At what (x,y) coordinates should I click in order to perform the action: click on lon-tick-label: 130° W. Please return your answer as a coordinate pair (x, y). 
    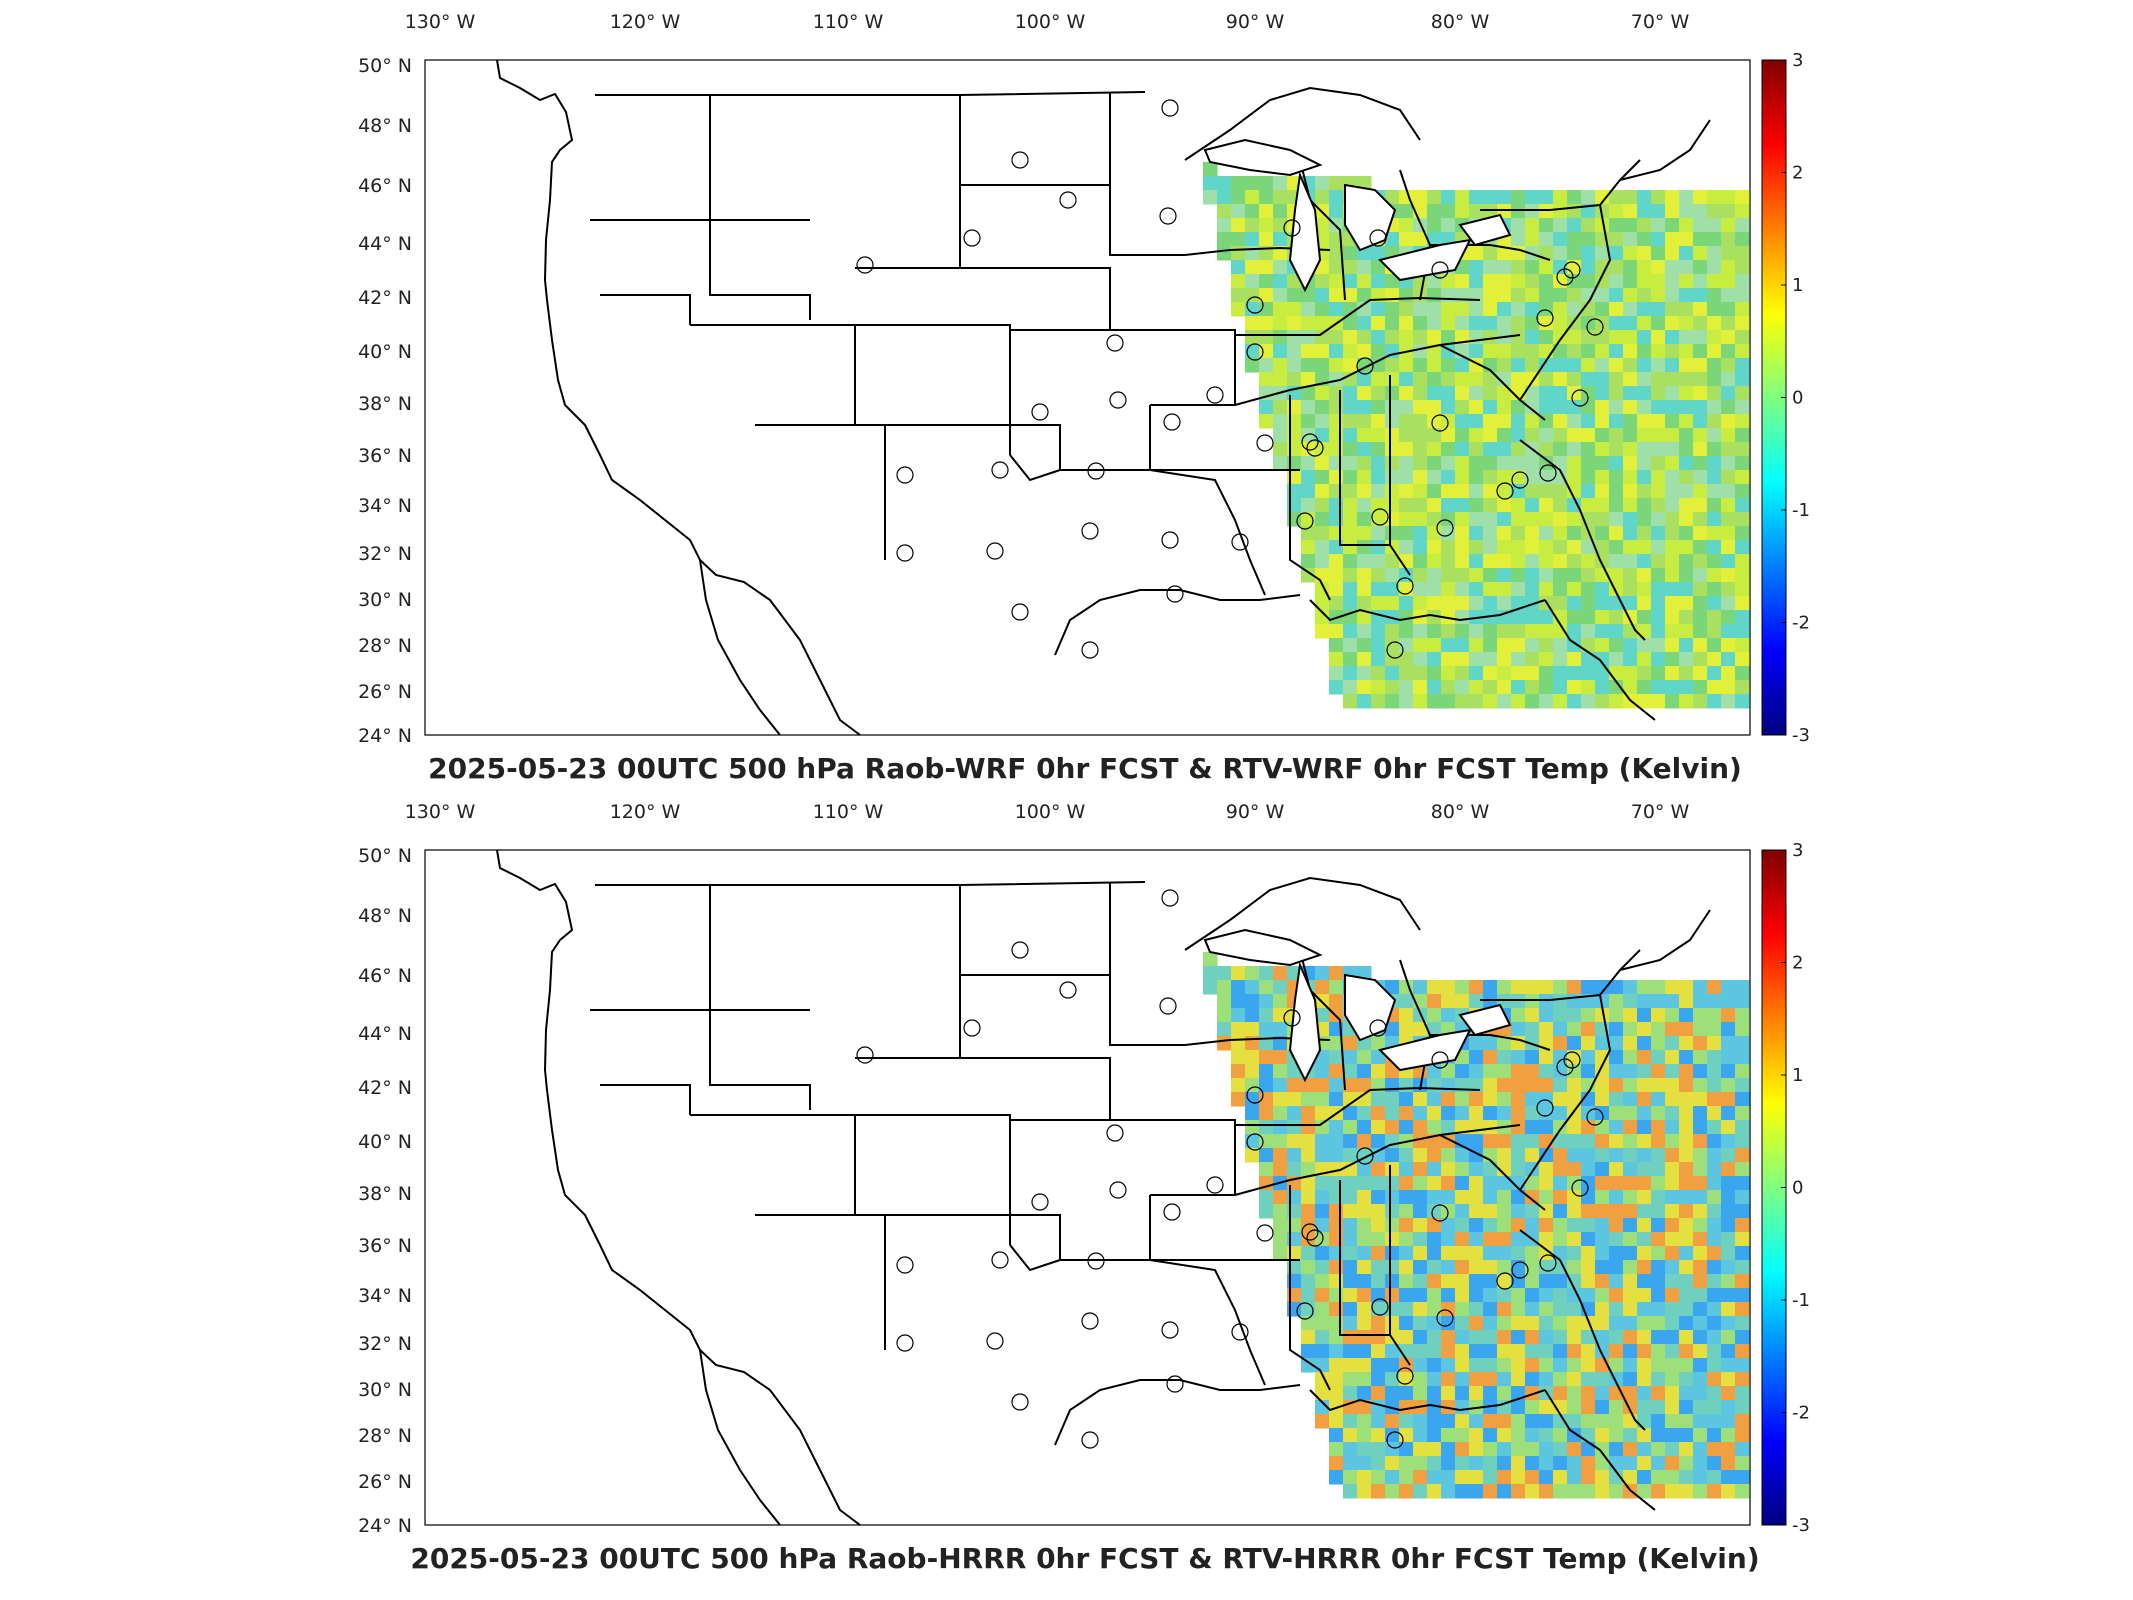
    Looking at the image, I should click on (440, 22).